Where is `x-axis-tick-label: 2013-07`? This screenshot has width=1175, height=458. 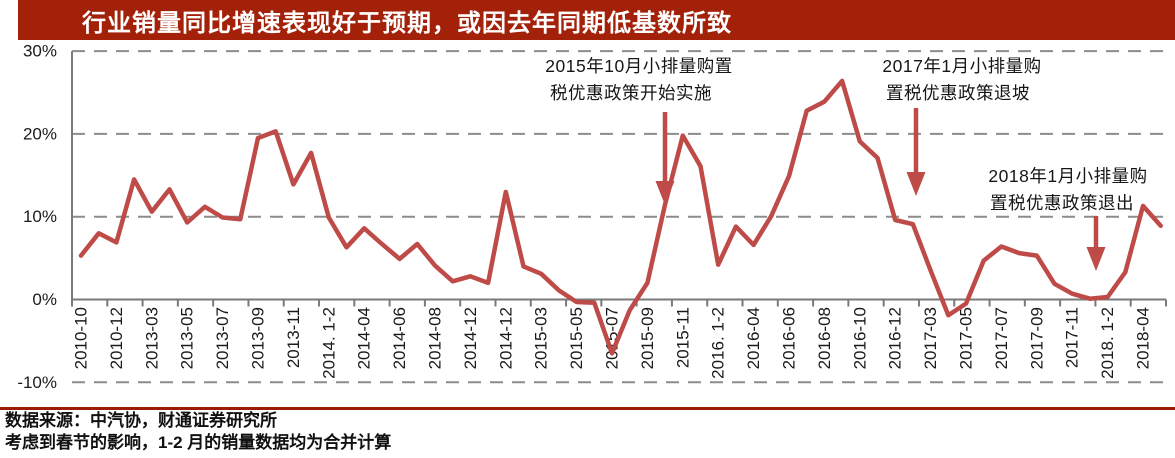
x-axis-tick-label: 2013-07 is located at coordinates (222, 338).